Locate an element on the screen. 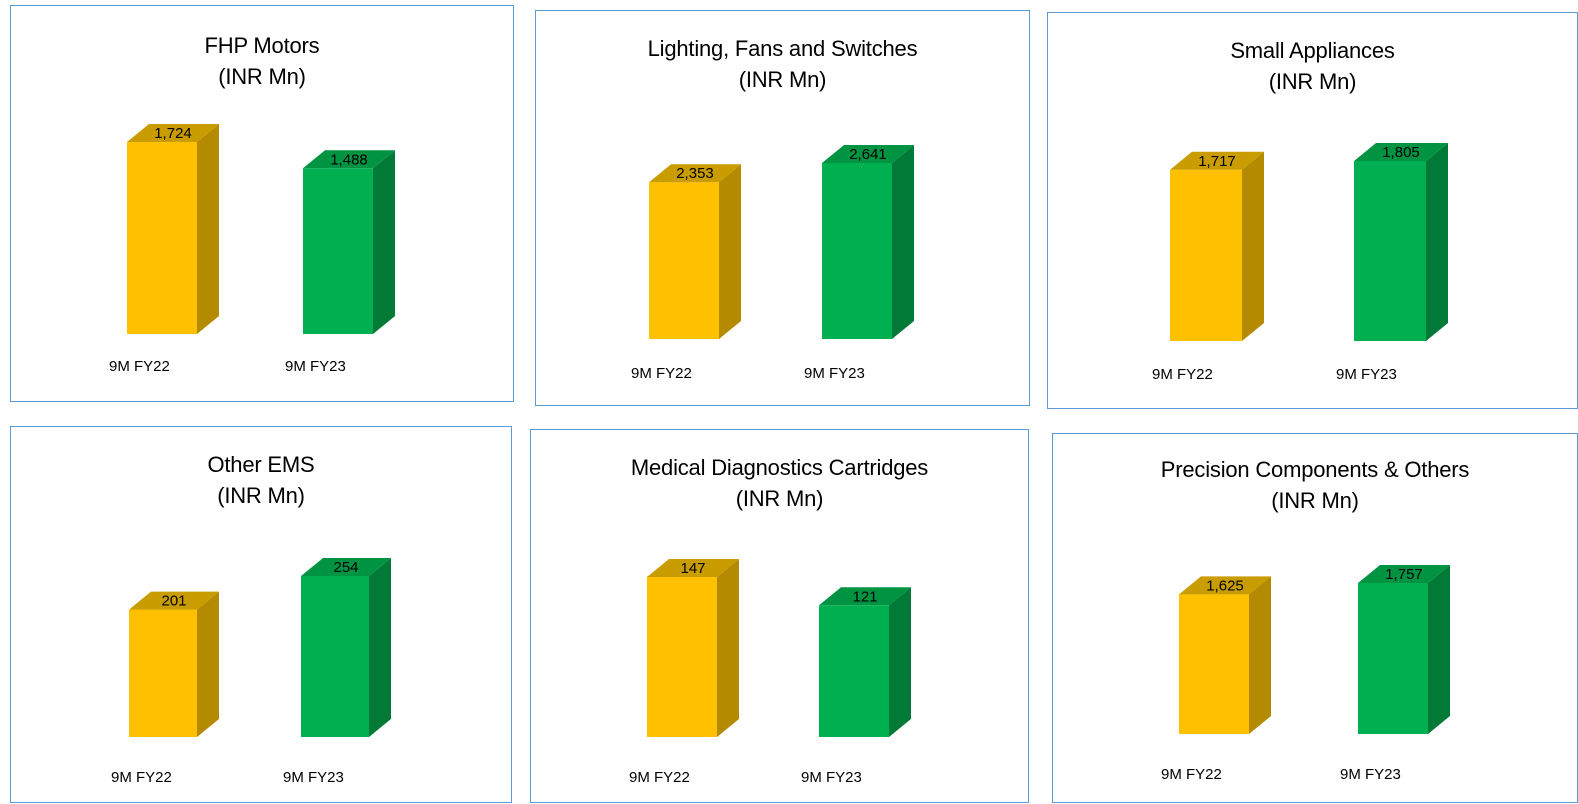 The height and width of the screenshot is (804, 1578). chart-title-main: Small Appliances is located at coordinates (1312, 50).